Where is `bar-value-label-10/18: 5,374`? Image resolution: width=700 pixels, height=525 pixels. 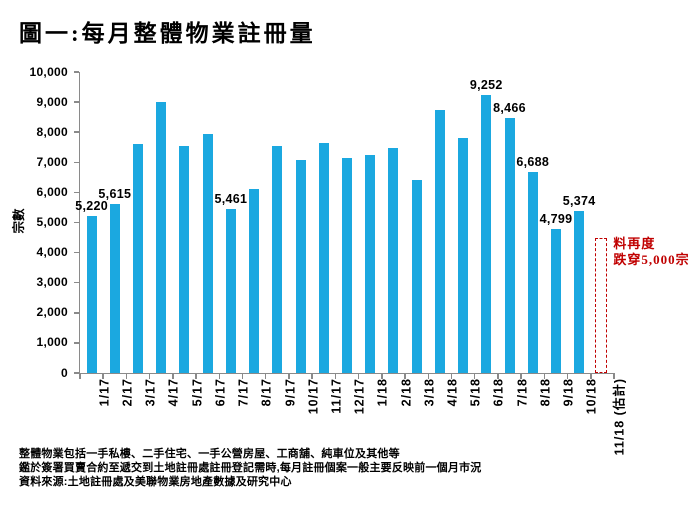 bar-value-label-10/18: 5,374 is located at coordinates (579, 201).